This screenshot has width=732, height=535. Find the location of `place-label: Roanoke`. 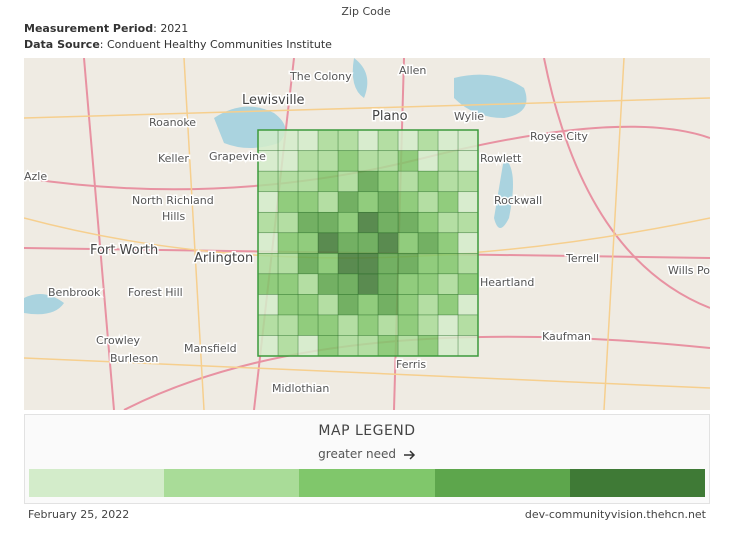

place-label: Roanoke is located at coordinates (172, 122).